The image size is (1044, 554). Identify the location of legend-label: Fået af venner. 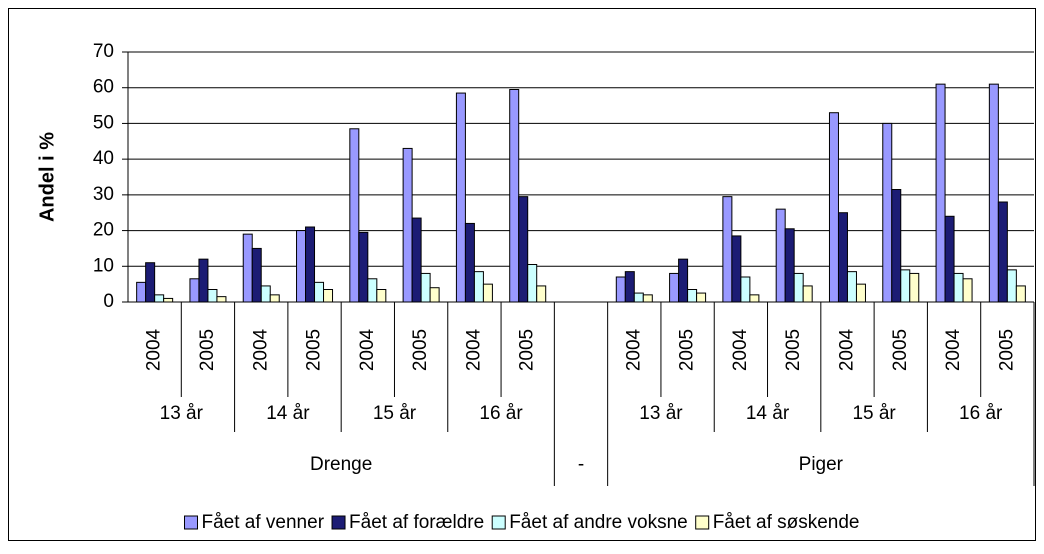
(263, 522).